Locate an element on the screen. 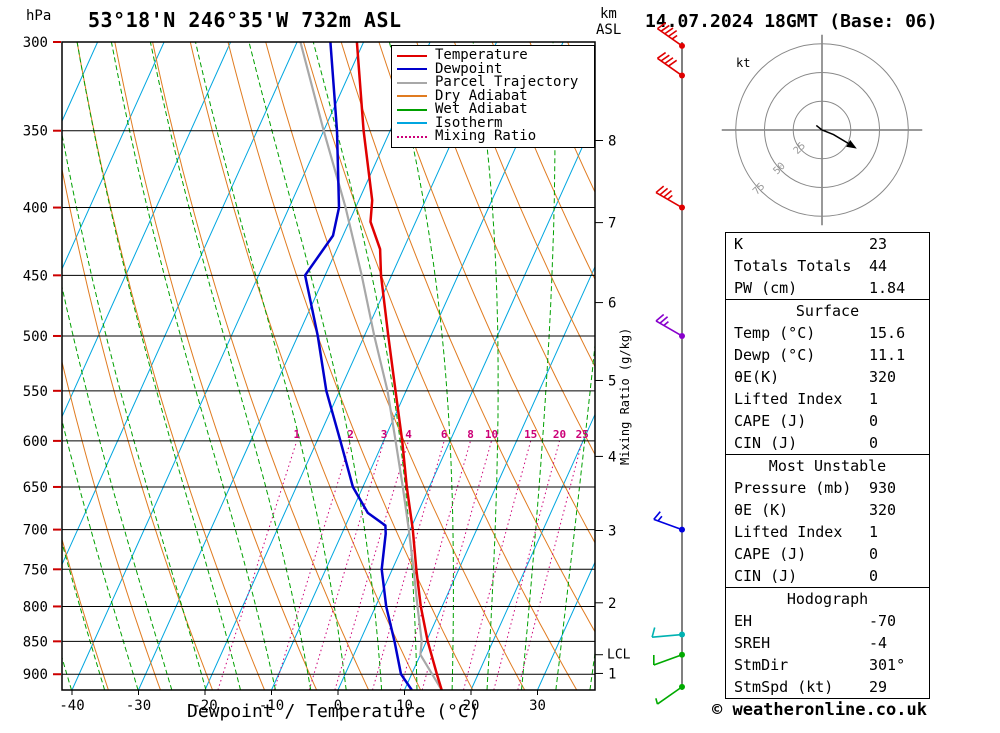 The image size is (1000, 733). table-row: SREH -4 is located at coordinates (827, 643).